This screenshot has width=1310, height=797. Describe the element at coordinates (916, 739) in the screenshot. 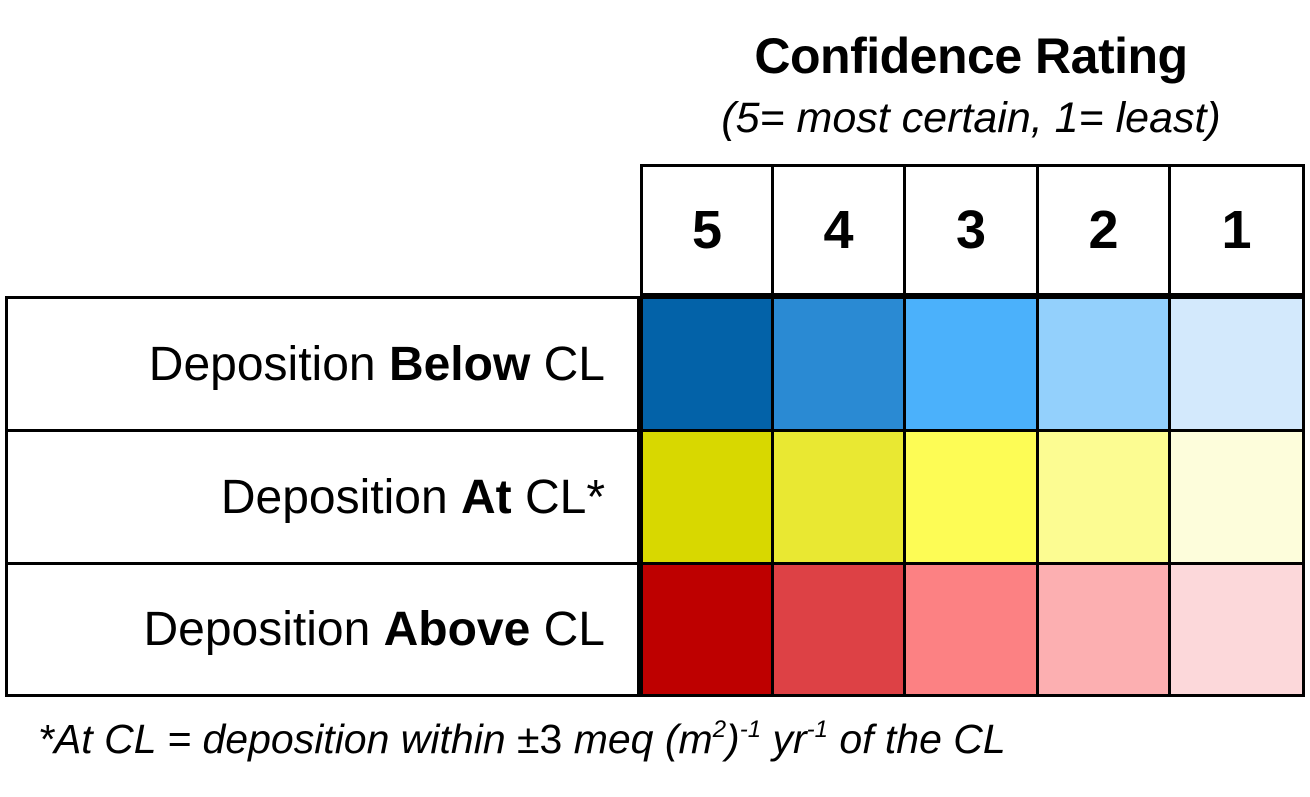

I see `footnote-suffix: of the CL` at that location.